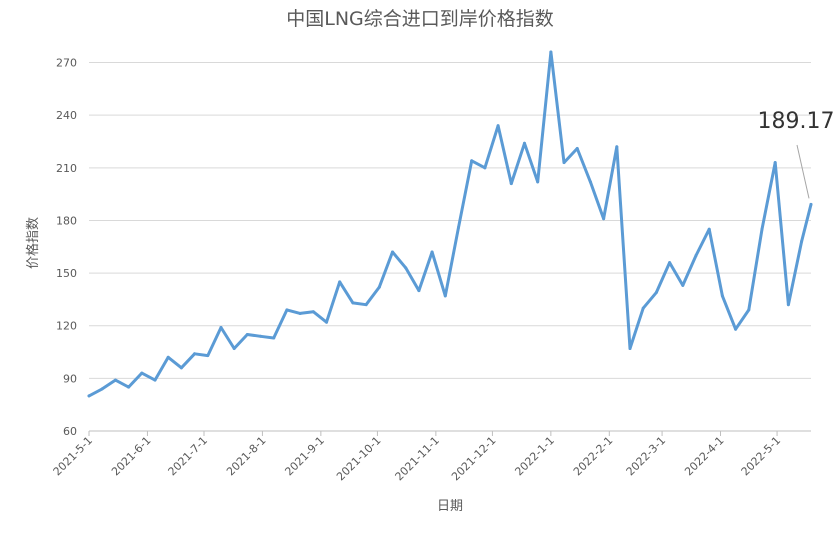  What do you see at coordinates (450, 506) in the screenshot?
I see `x-axis-label: 日期` at bounding box center [450, 506].